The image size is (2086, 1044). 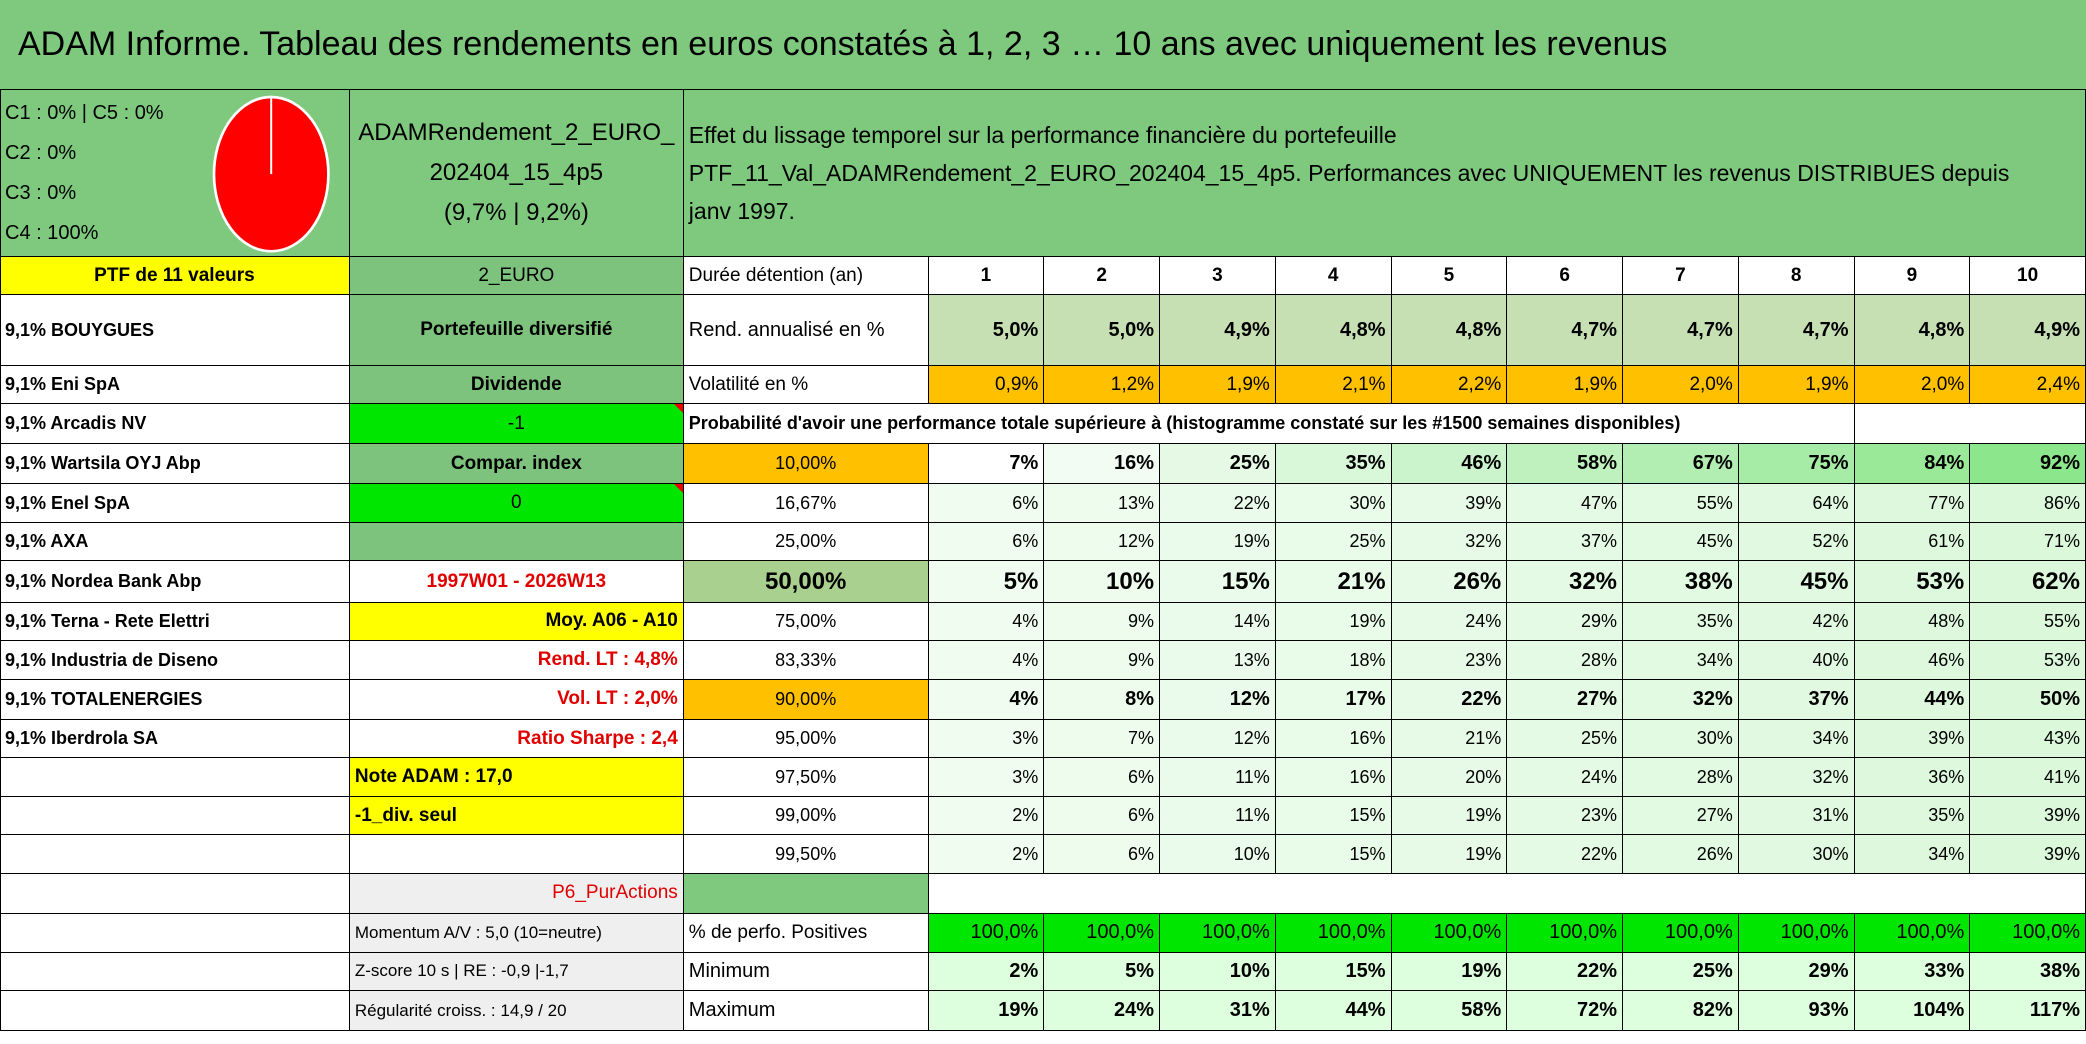 What do you see at coordinates (1796, 855) in the screenshot?
I see `probability-value: 30%` at bounding box center [1796, 855].